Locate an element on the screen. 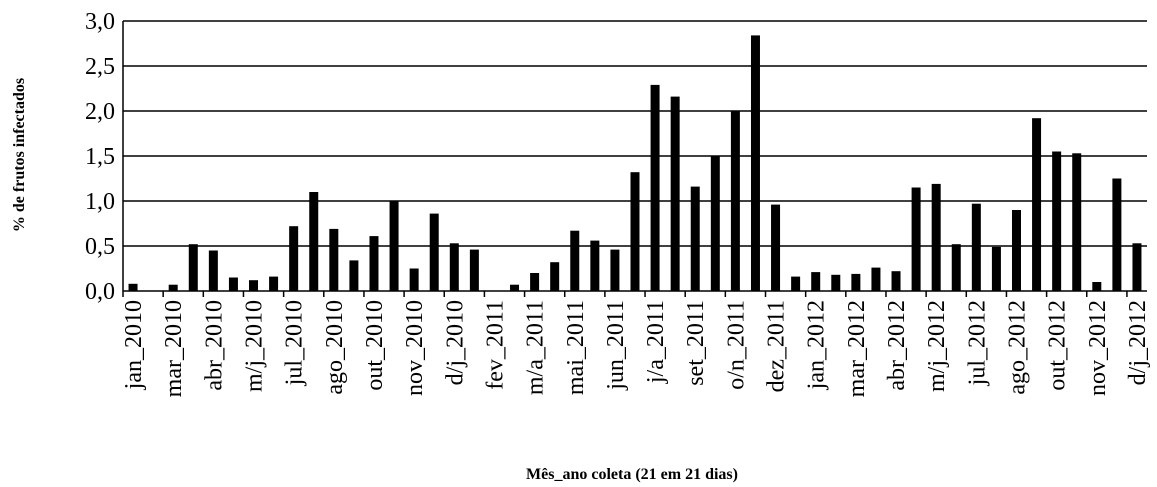 This screenshot has height=487, width=1157. x-tick-label: dez_2011 is located at coordinates (777, 346).